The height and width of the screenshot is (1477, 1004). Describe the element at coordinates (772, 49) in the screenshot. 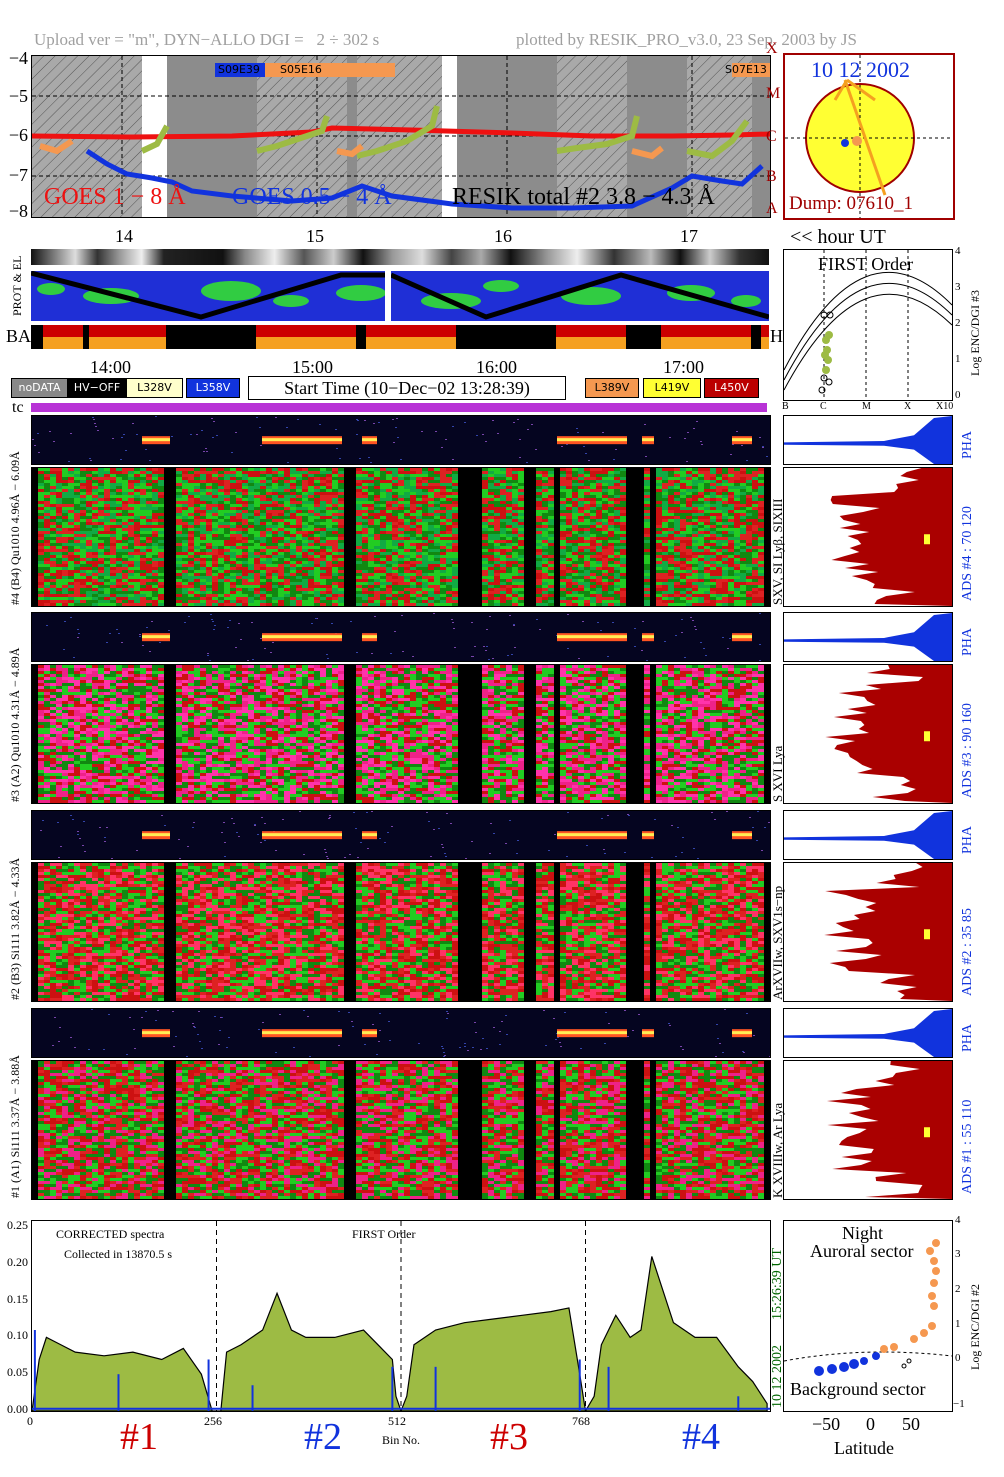

I see `goes-class-label: X` at that location.